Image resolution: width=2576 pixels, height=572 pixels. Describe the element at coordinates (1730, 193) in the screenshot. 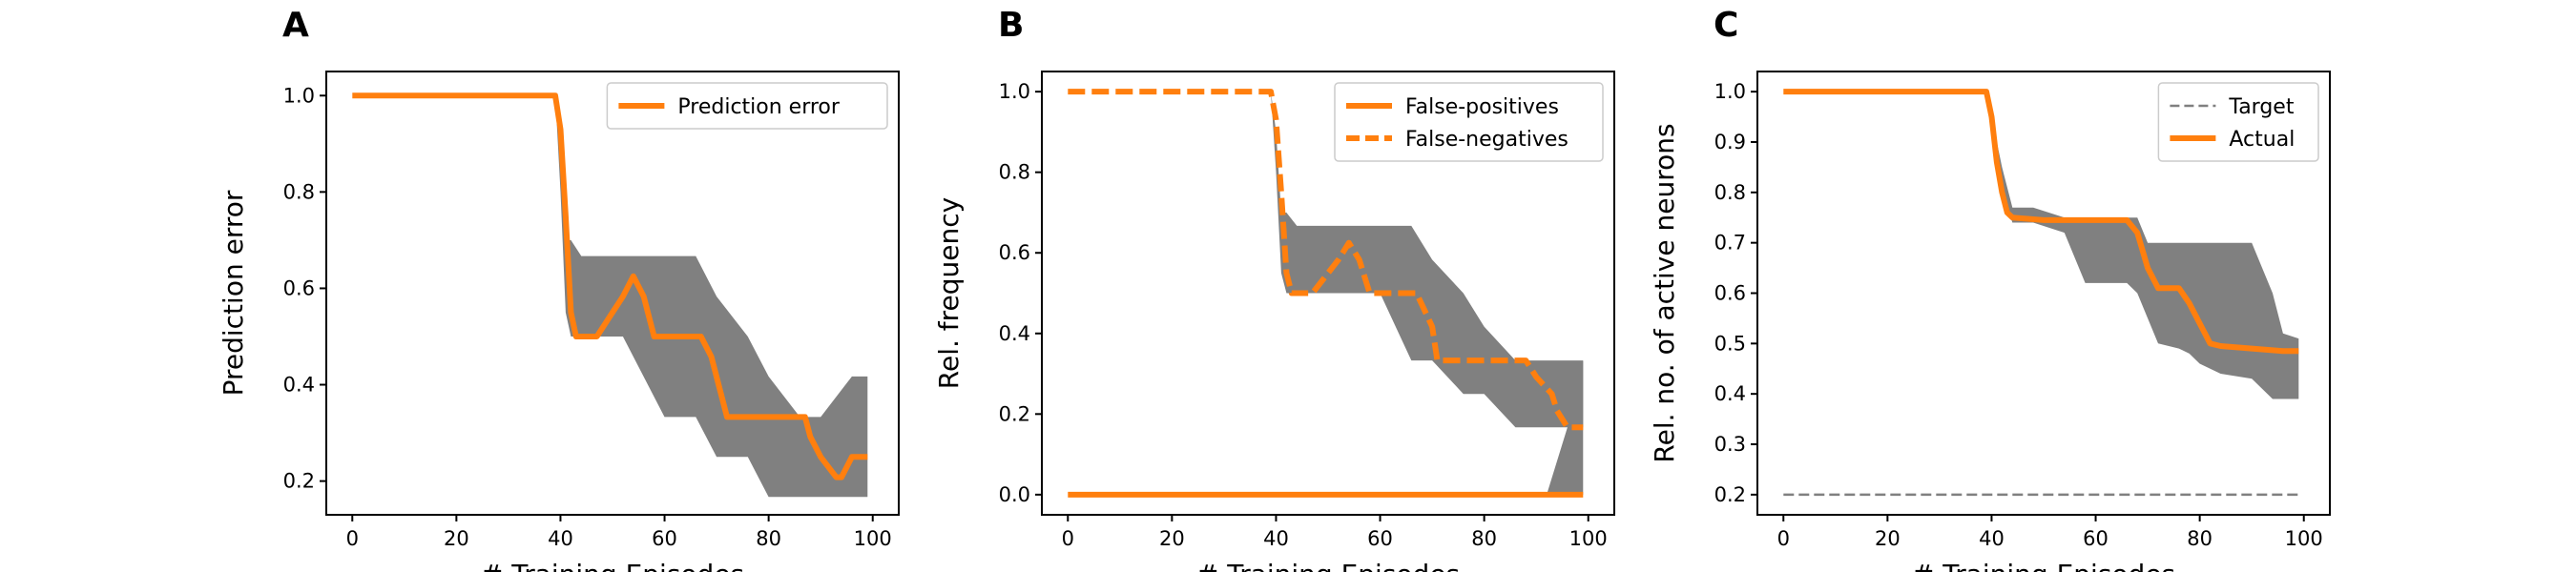

I see `chart-c-ytick-label-6: 0.8` at that location.